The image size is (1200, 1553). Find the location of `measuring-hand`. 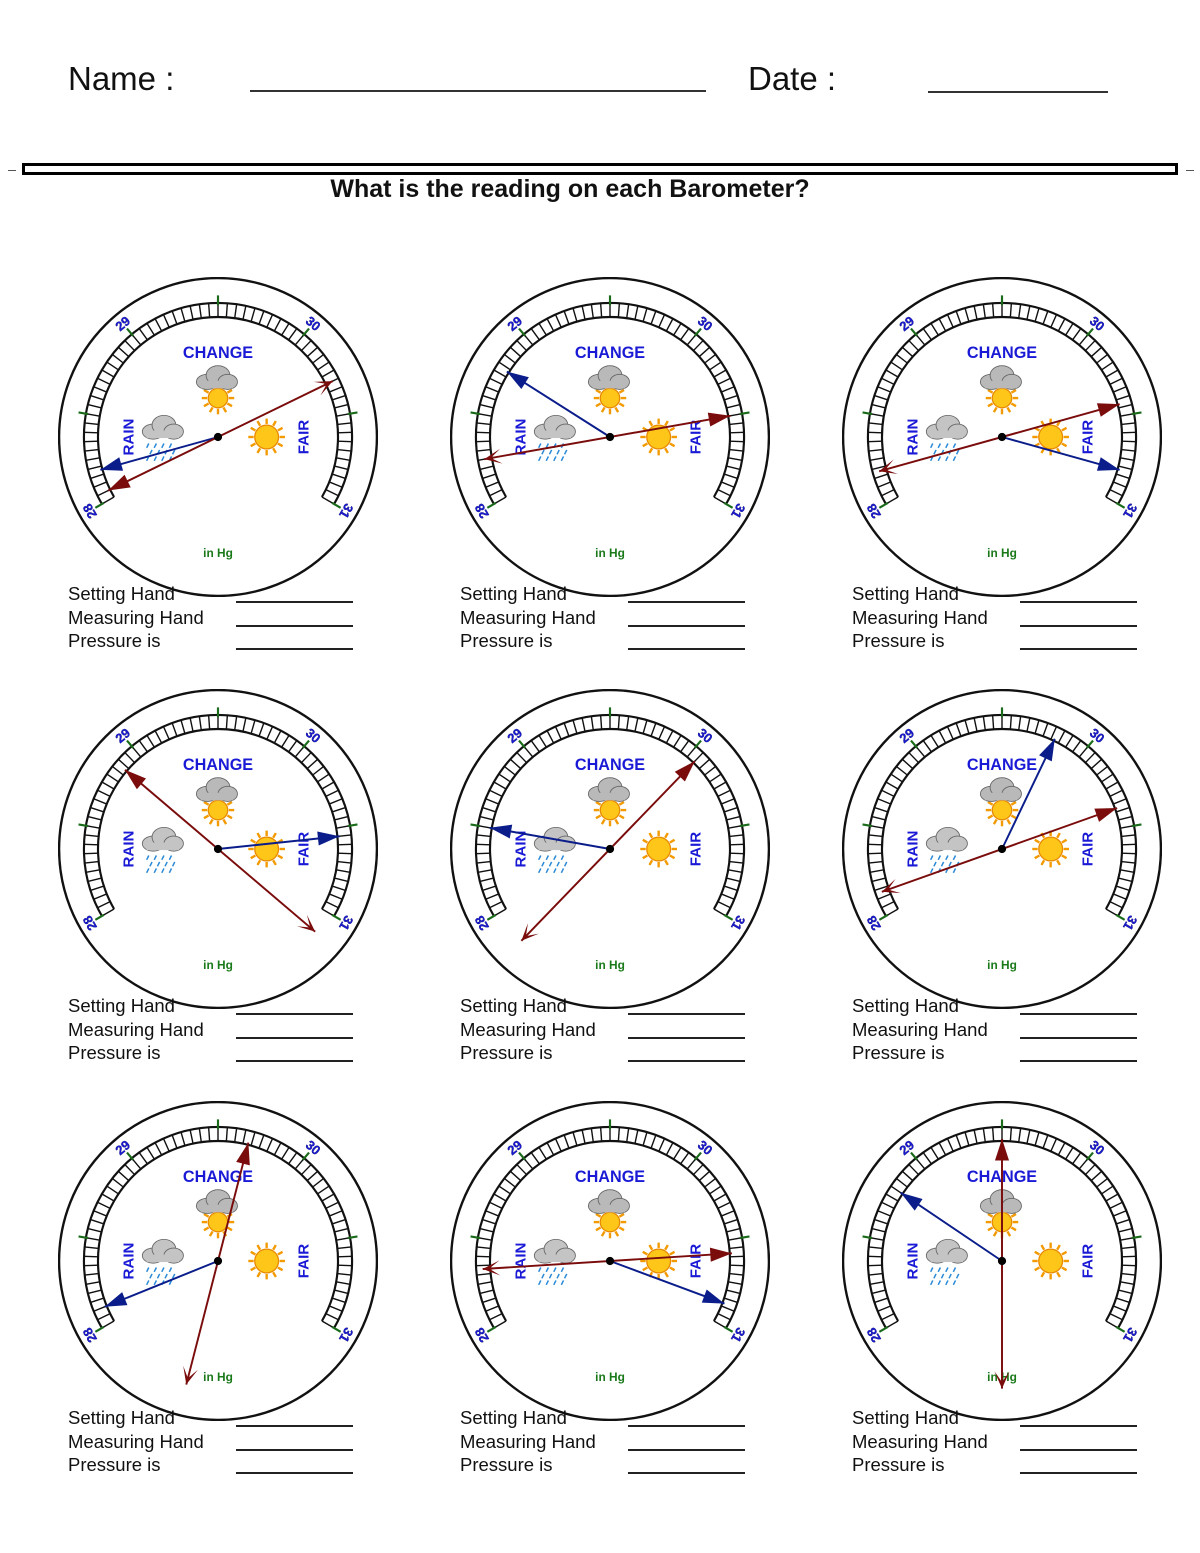

measuring-hand is located at coordinates (1028, 794).